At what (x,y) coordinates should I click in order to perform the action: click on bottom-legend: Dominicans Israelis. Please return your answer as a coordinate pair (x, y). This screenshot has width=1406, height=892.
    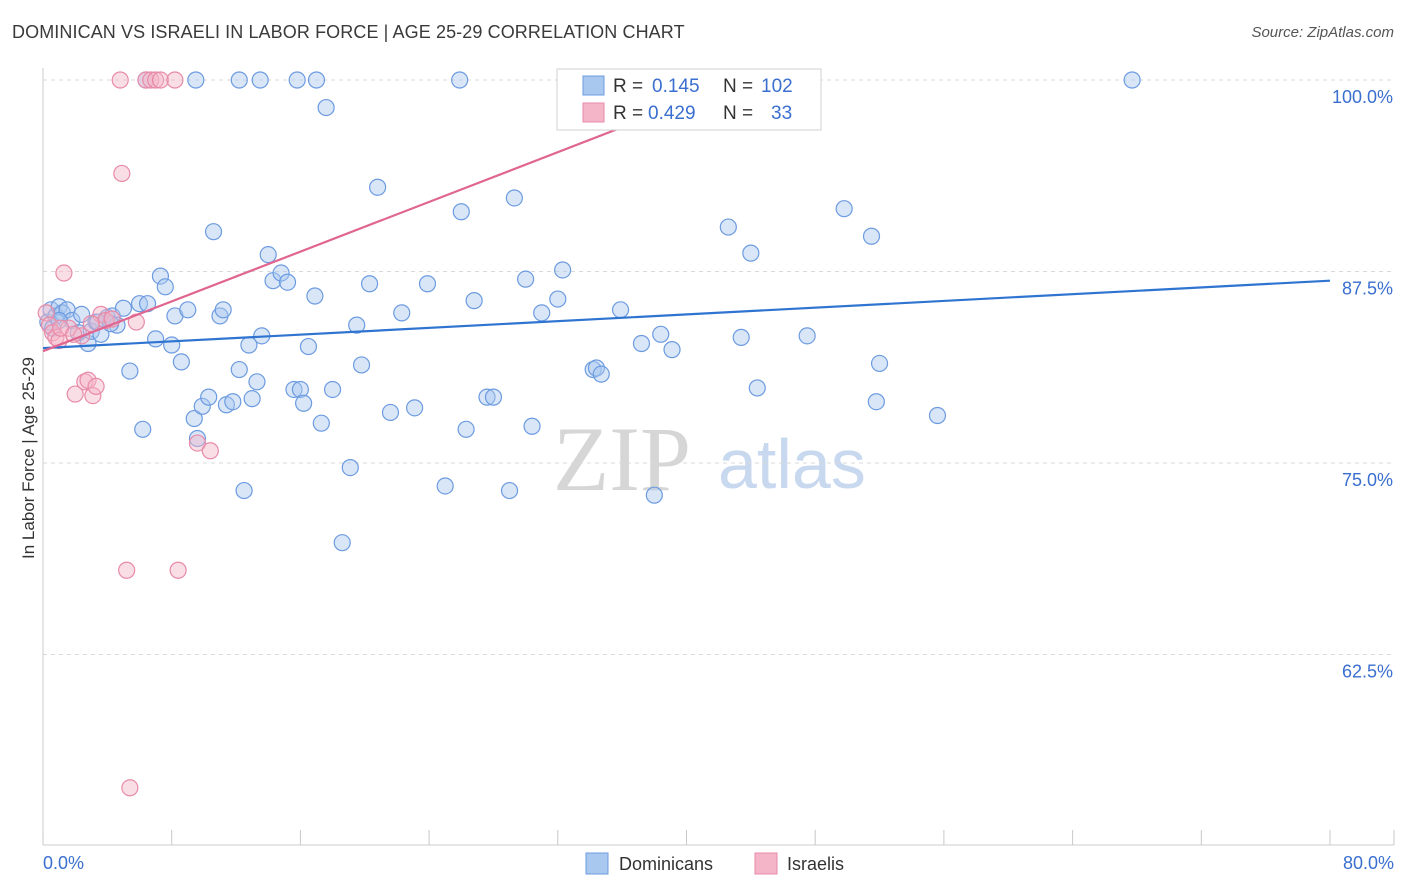
    Looking at the image, I should click on (714, 863).